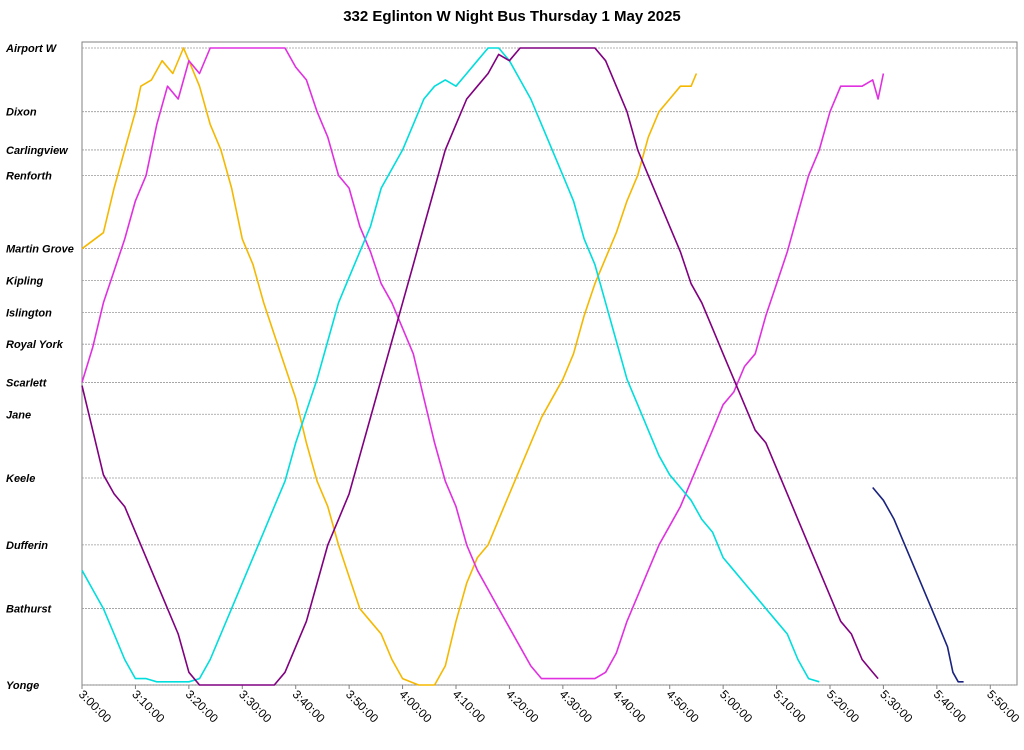 The image size is (1024, 750). I want to click on x-tick-label: 3:50:00, so click(362, 706).